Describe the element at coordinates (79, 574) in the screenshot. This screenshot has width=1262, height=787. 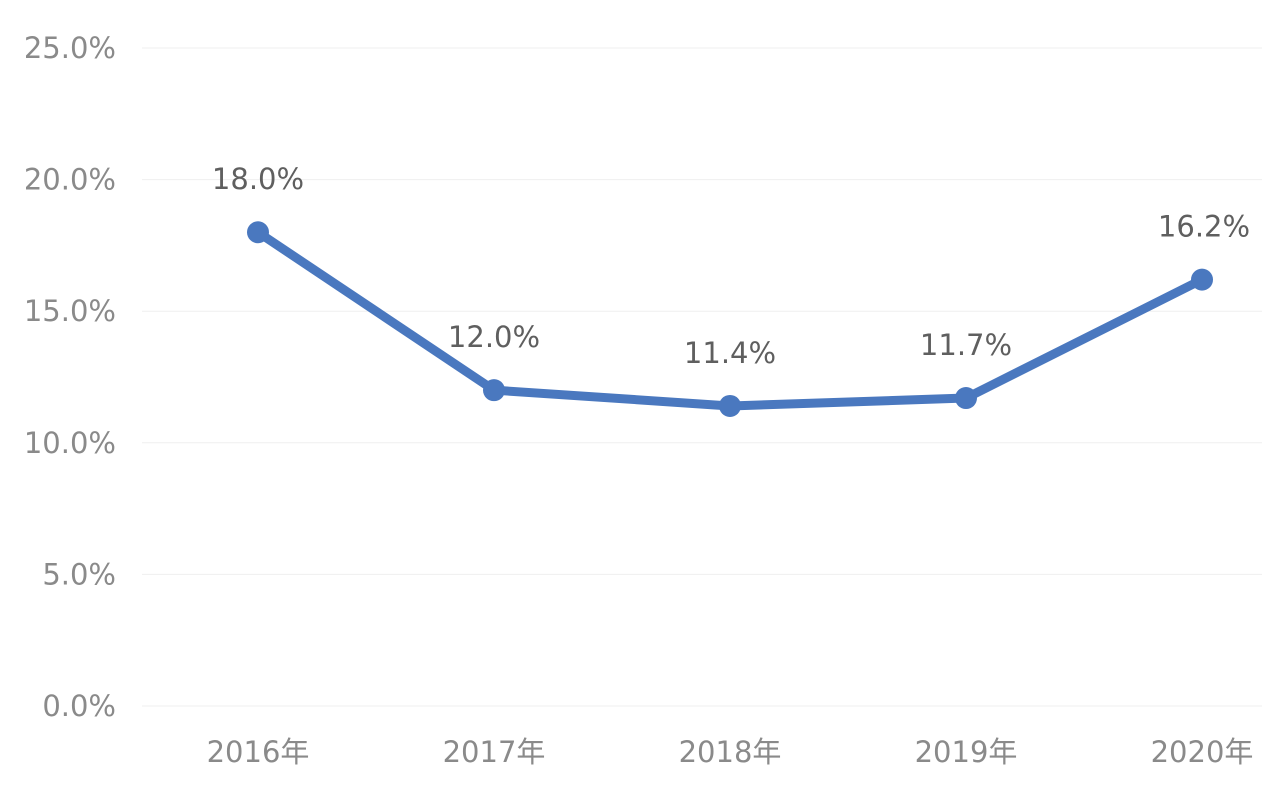
I see `y-tick-label: 5.0%` at that location.